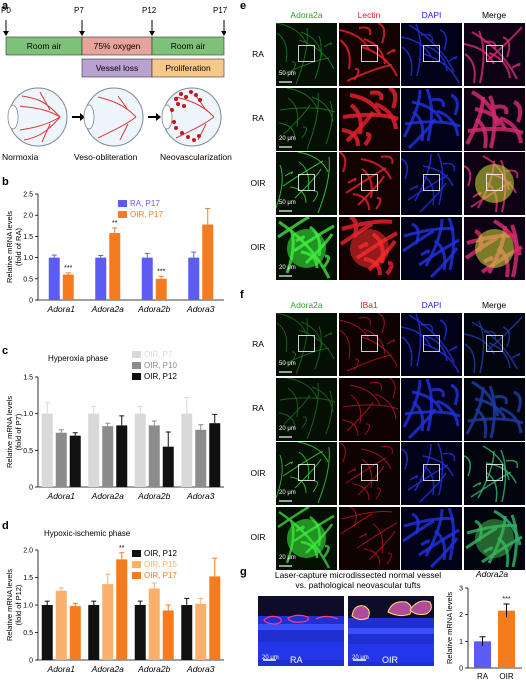 This screenshot has height=685, width=526. What do you see at coordinates (301, 631) in the screenshot?
I see `lcm-image-ra` at bounding box center [301, 631].